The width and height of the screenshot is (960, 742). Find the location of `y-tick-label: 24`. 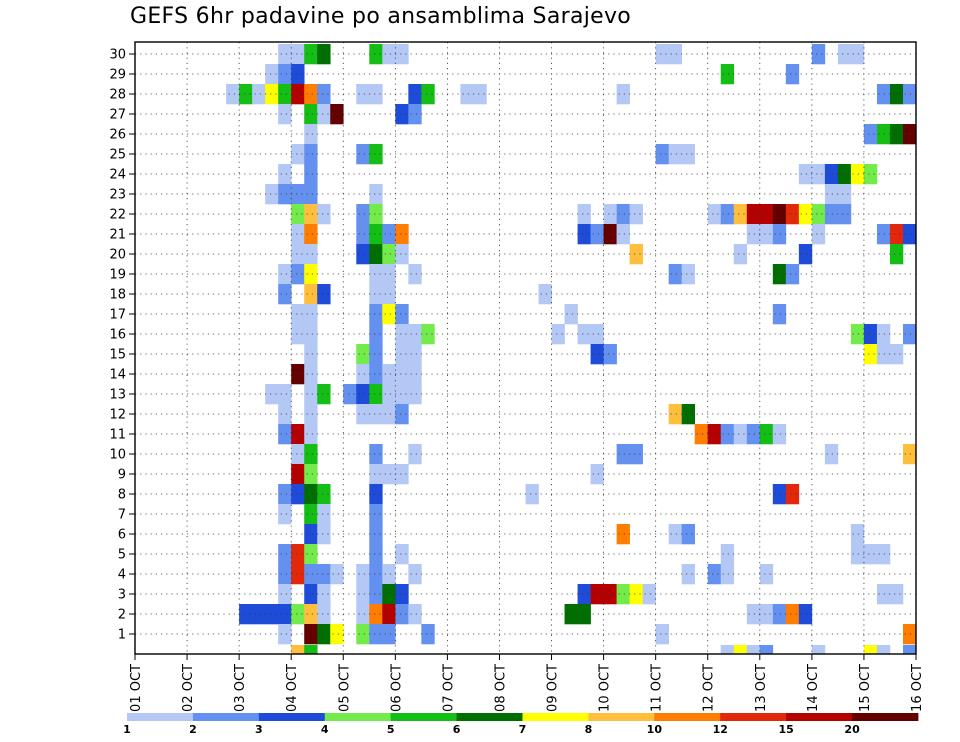

y-tick-label: 24 is located at coordinates (117, 175).